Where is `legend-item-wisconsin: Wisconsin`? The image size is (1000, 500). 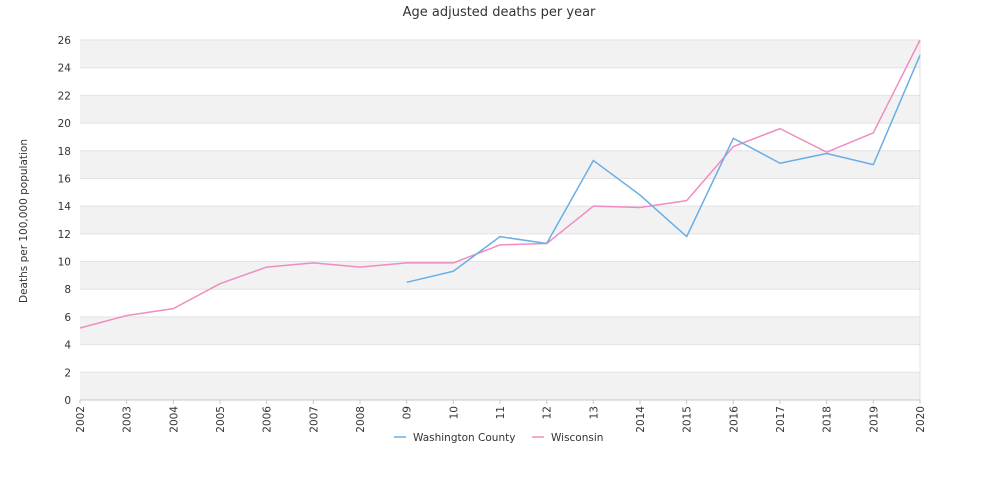 legend-item-wisconsin: Wisconsin is located at coordinates (567, 438).